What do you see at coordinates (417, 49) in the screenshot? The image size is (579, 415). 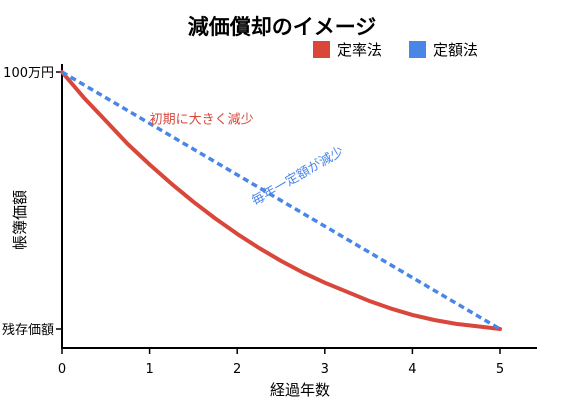 I see `legend-swatch-straight` at bounding box center [417, 49].